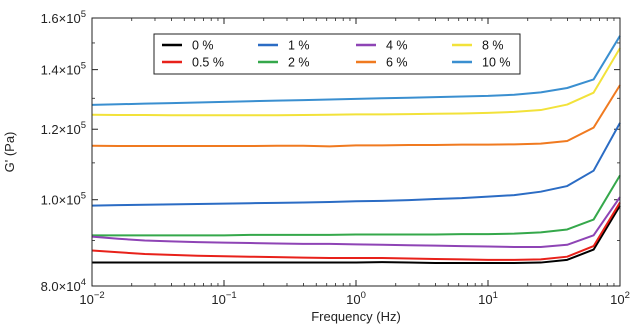 The width and height of the screenshot is (630, 327). I want to click on legend-label: 4 %, so click(397, 46).